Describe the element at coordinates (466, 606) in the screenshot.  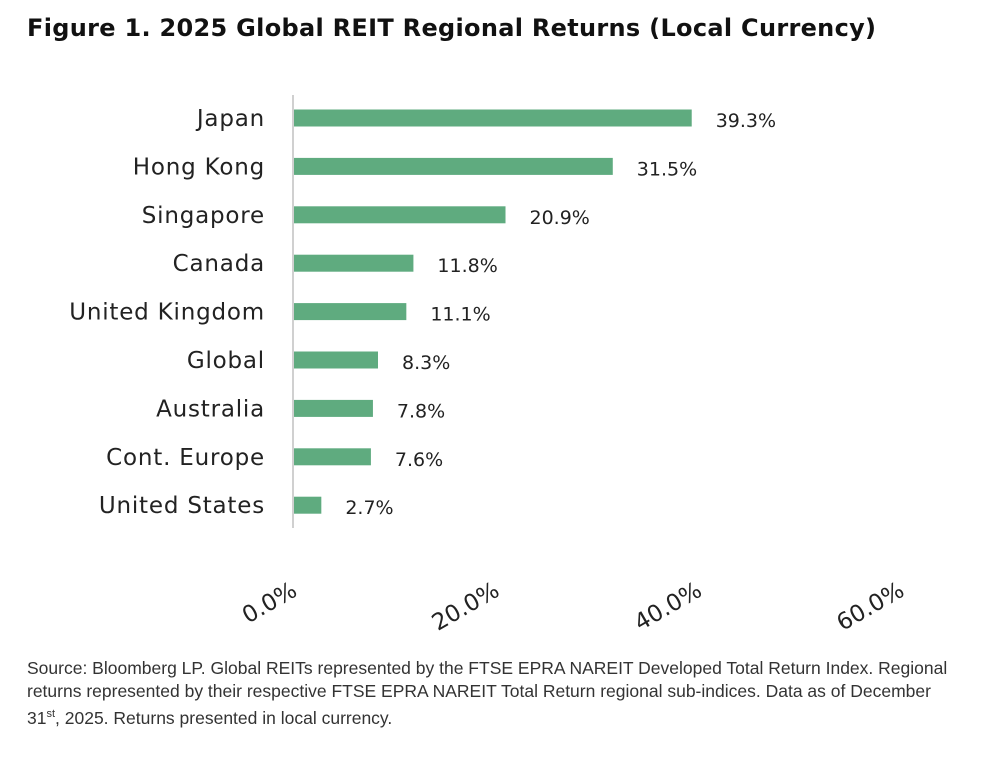
I see `x-tick-label: 20.0%` at that location.